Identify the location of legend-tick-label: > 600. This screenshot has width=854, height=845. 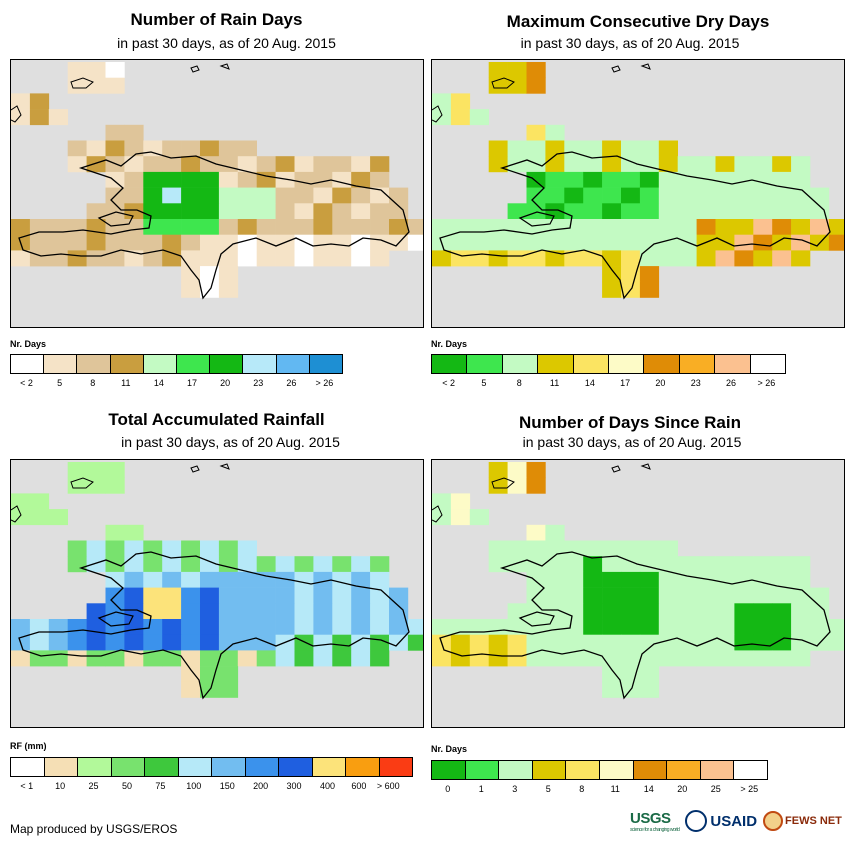
(388, 786).